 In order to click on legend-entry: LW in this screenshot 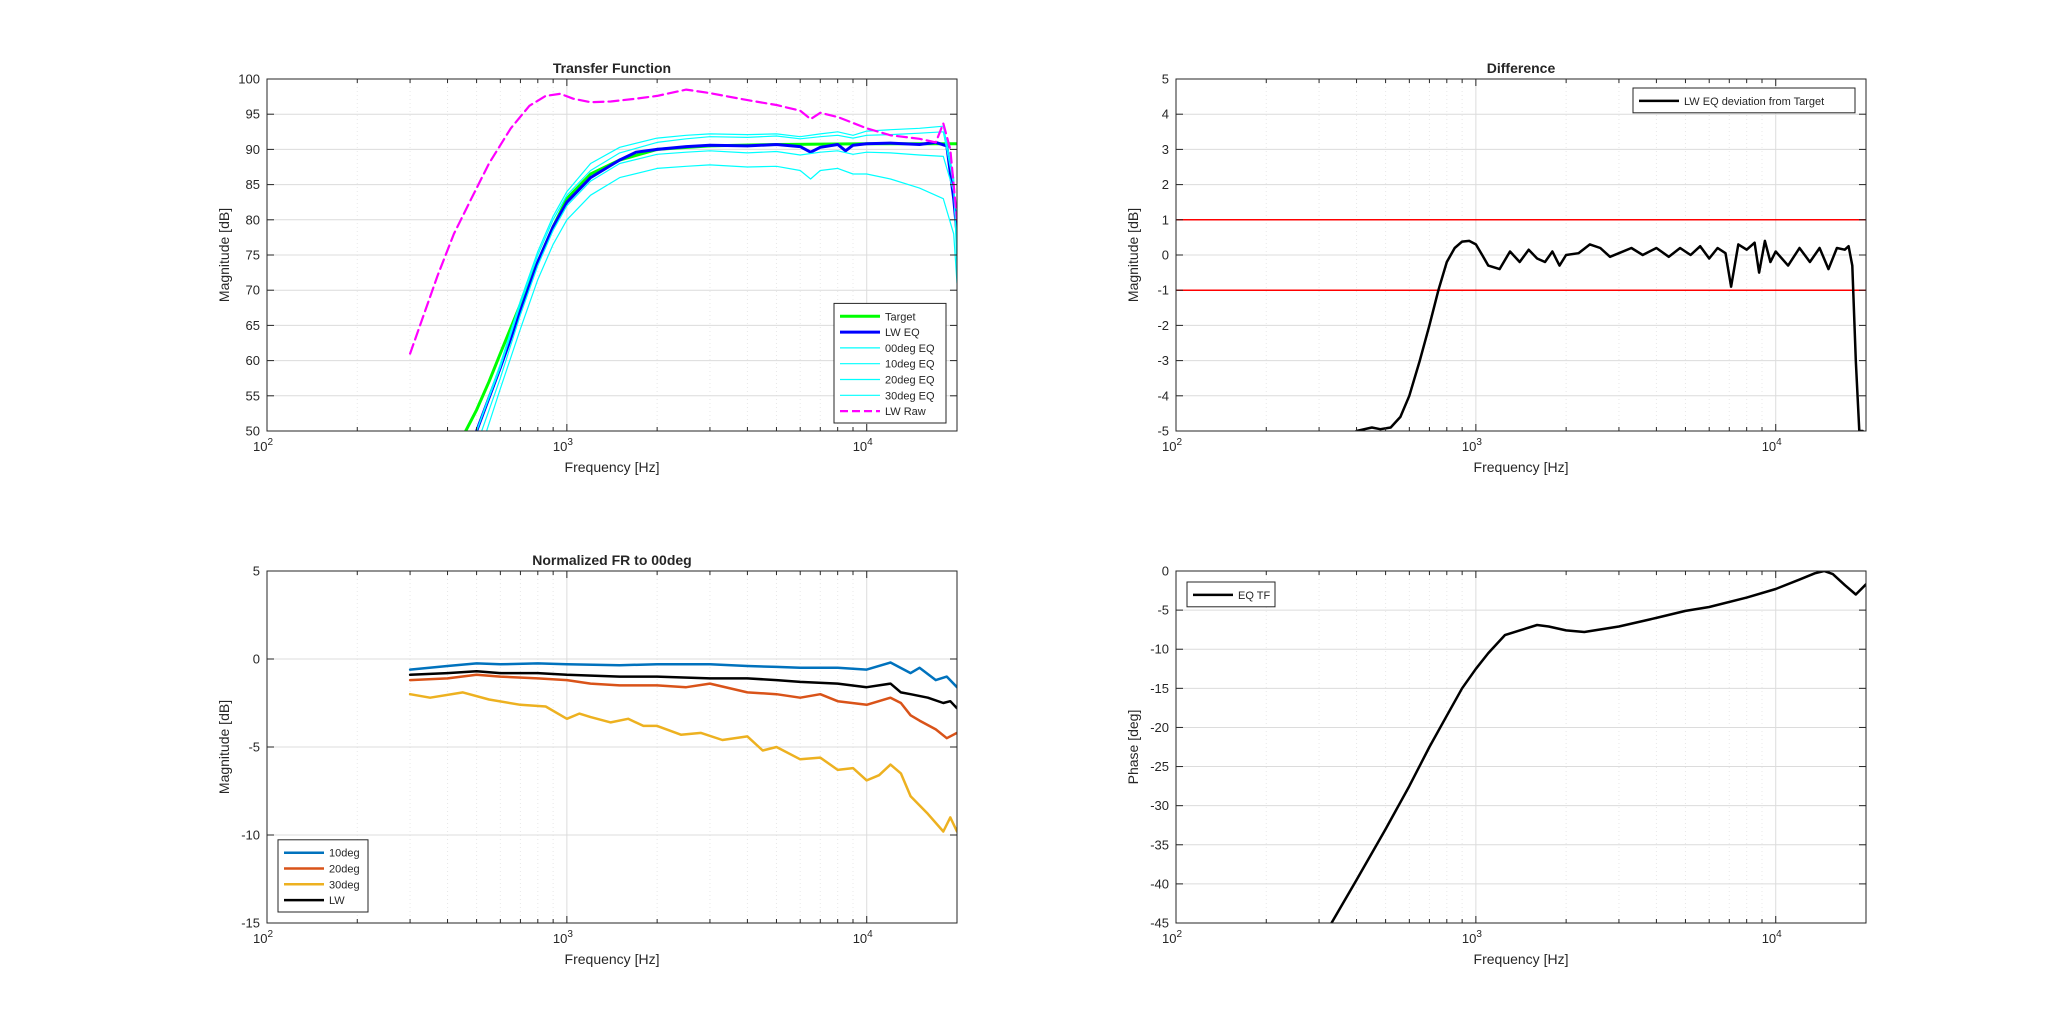, I will do `click(337, 901)`.